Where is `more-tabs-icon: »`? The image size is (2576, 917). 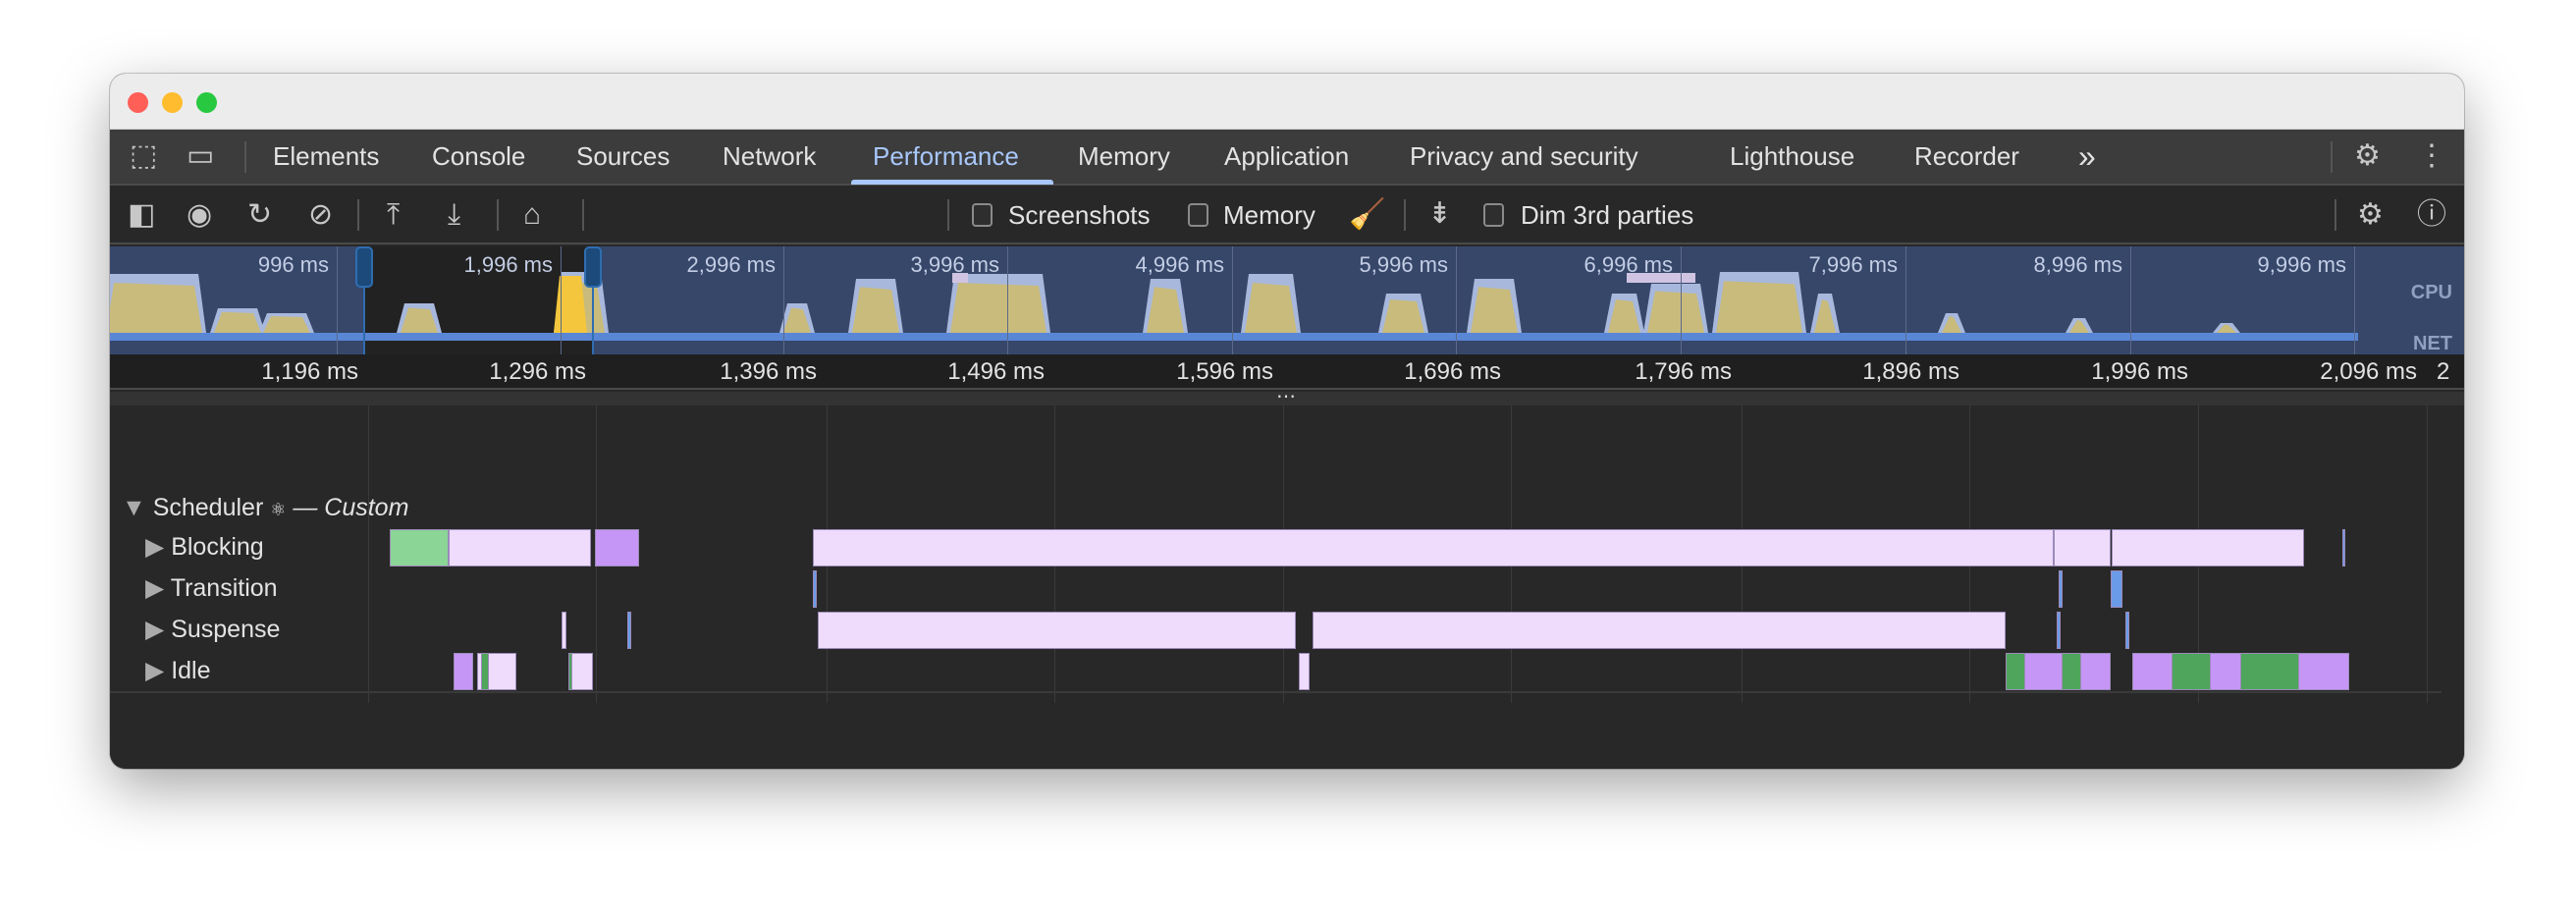
more-tabs-icon: » is located at coordinates (2087, 156).